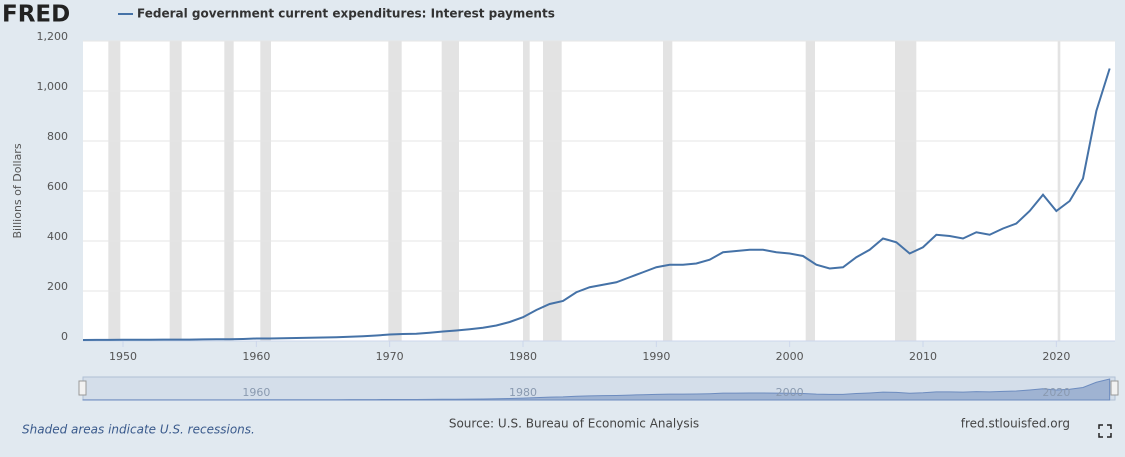  I want to click on navigator-area, so click(596, 389).